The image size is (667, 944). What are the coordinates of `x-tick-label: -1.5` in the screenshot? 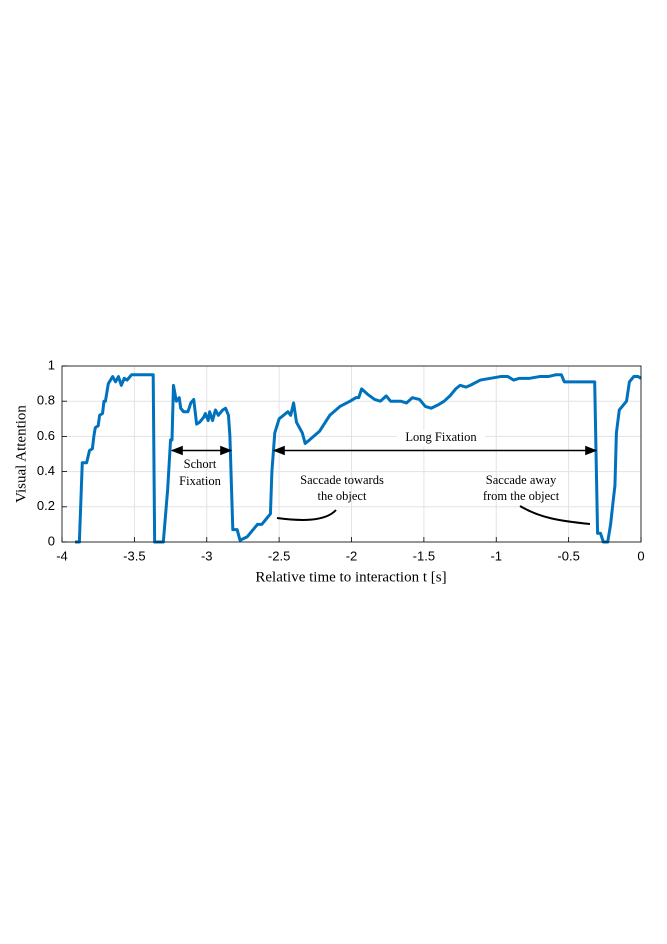 It's located at (424, 555).